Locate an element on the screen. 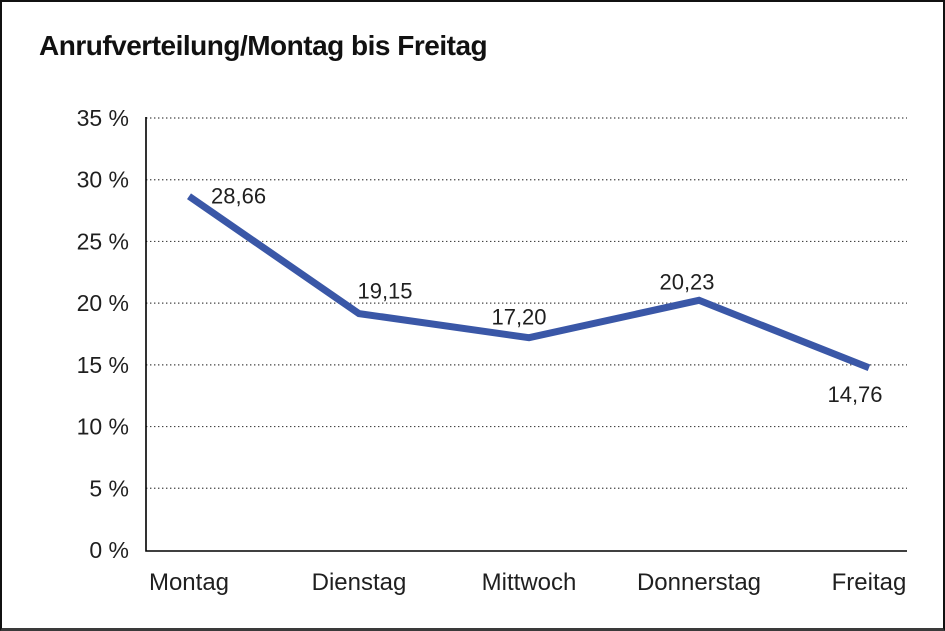 This screenshot has height=631, width=945. data-point-label: 14,76 is located at coordinates (854, 394).